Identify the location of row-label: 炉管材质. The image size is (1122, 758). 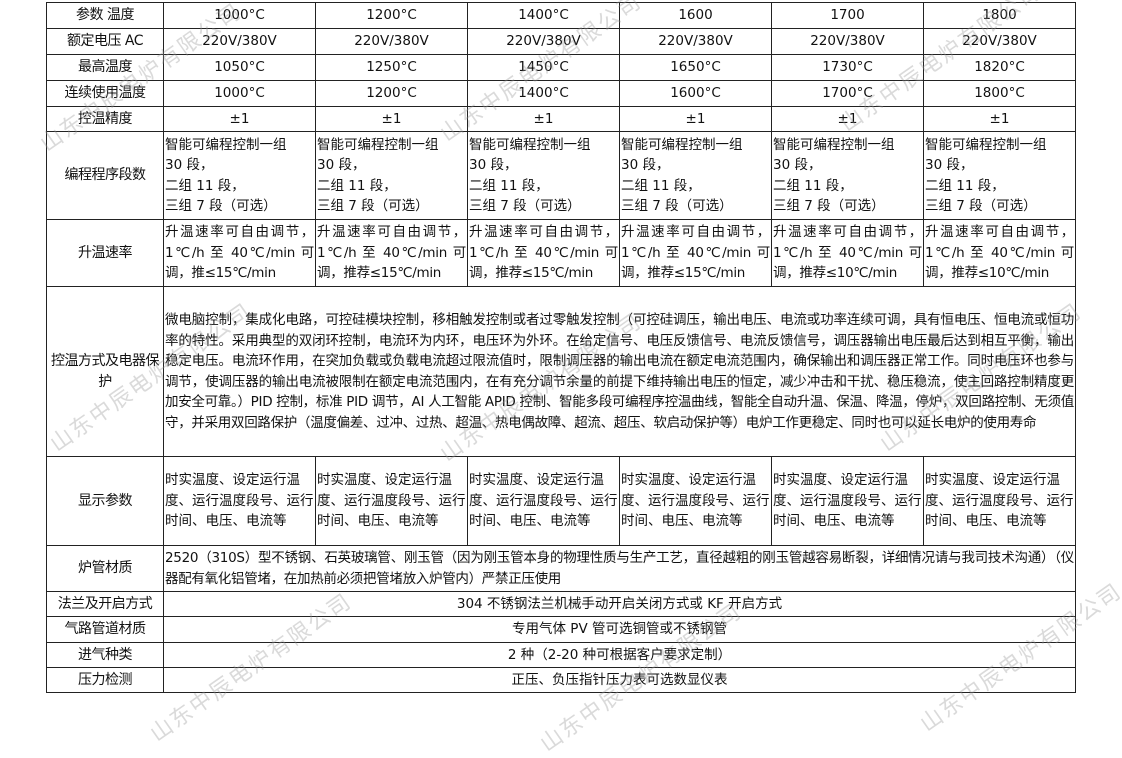
(105, 568).